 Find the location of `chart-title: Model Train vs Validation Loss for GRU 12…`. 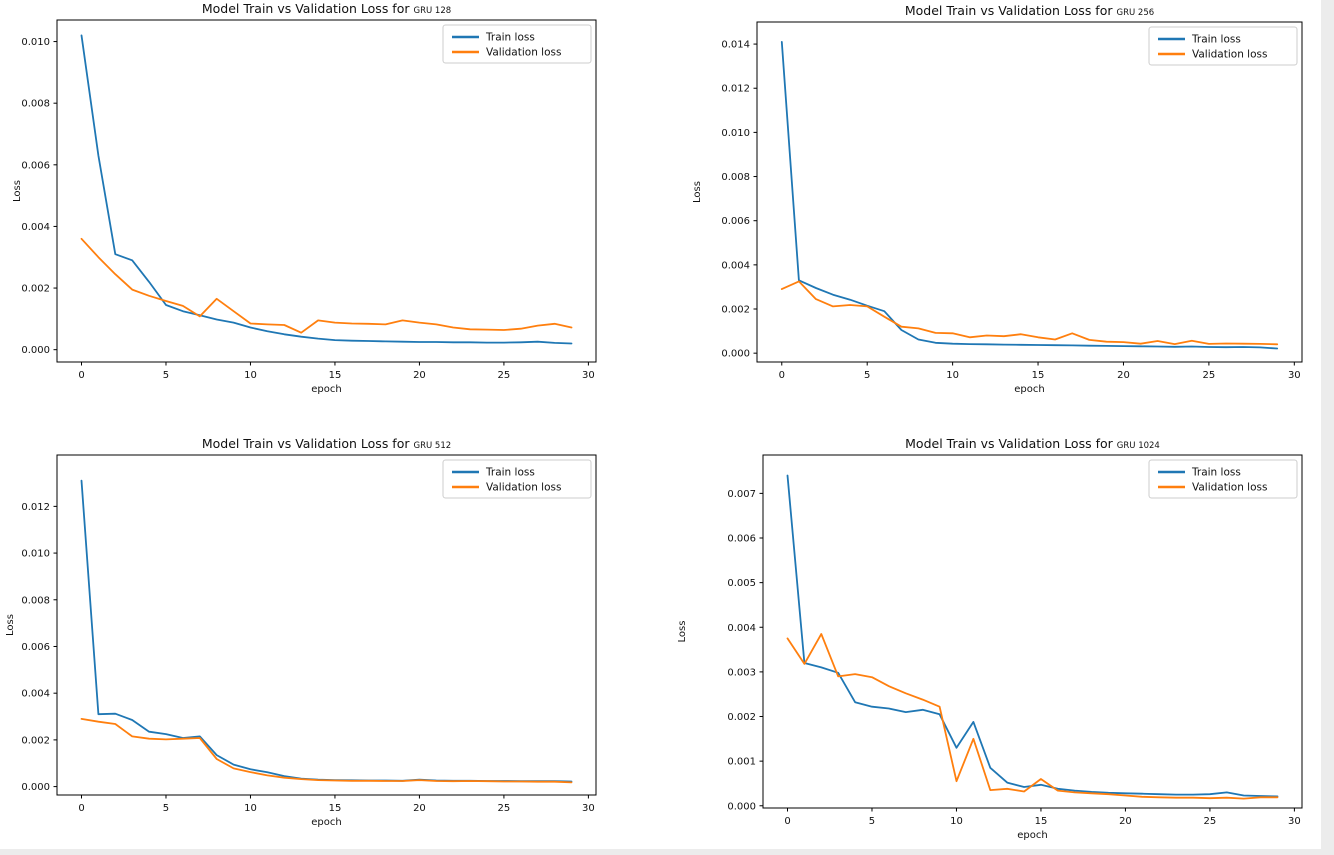

chart-title: Model Train vs Validation Loss for GRU 12… is located at coordinates (326, 8).